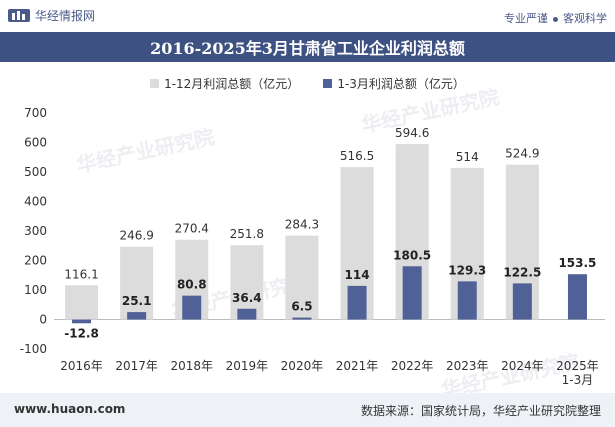  What do you see at coordinates (577, 263) in the screenshot?
I see `data-label-q1-9: 153.5` at bounding box center [577, 263].